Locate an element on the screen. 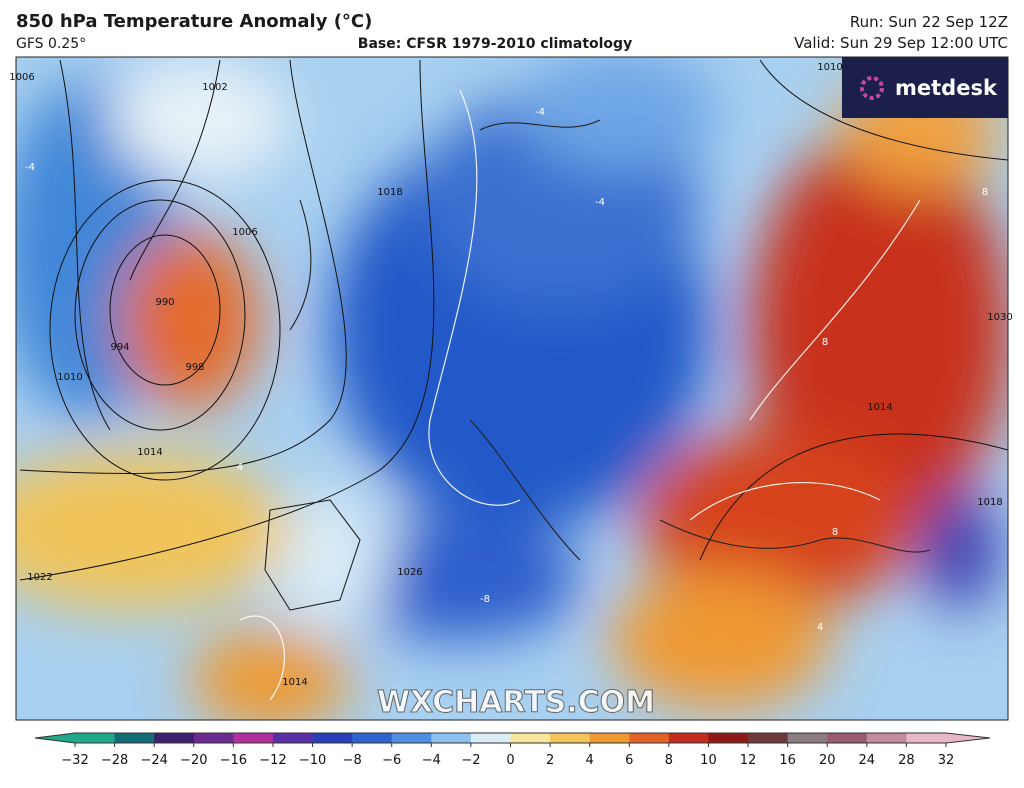 This screenshot has height=788, width=1024. colorbar-tick-label: −28 is located at coordinates (114, 760).